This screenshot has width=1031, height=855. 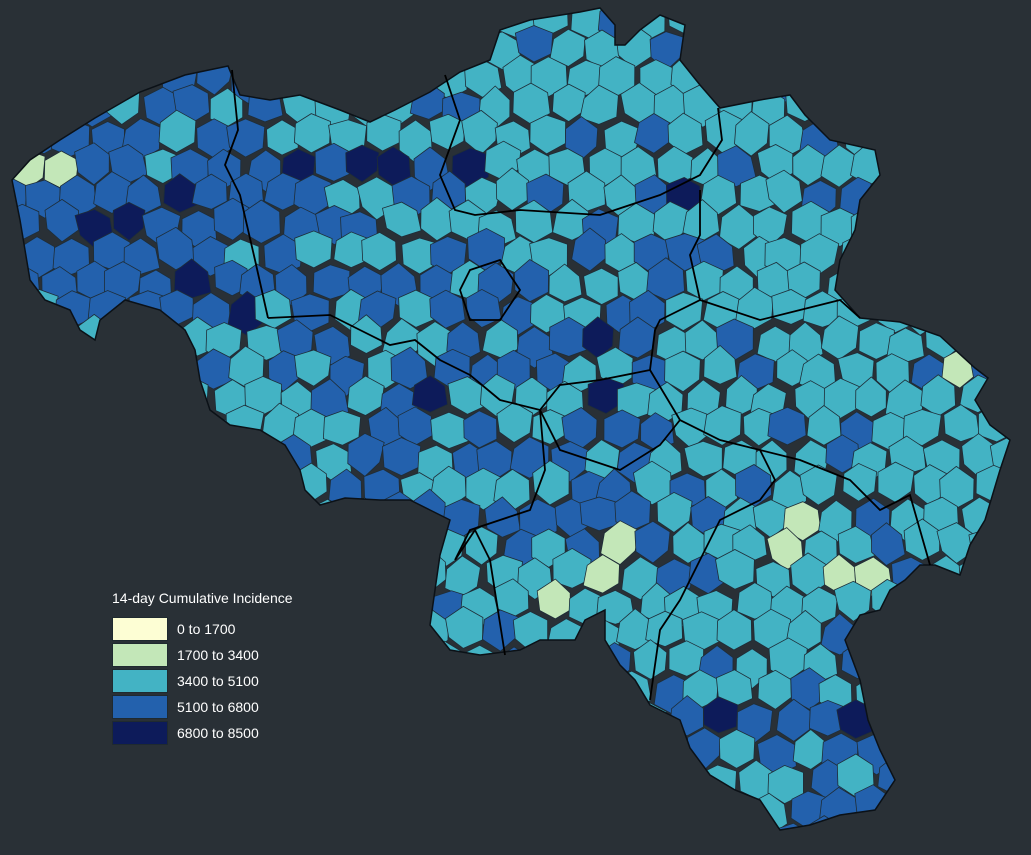 I want to click on legend-item-3: 5100 to 6800, so click(x=202, y=707).